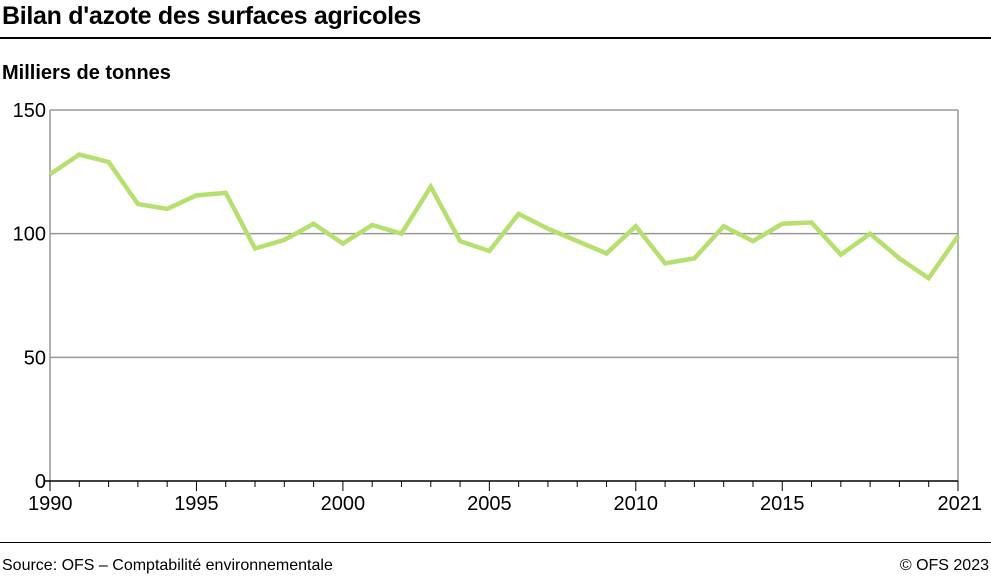 The width and height of the screenshot is (991, 580). What do you see at coordinates (343, 504) in the screenshot?
I see `x-tick-label: 2000` at bounding box center [343, 504].